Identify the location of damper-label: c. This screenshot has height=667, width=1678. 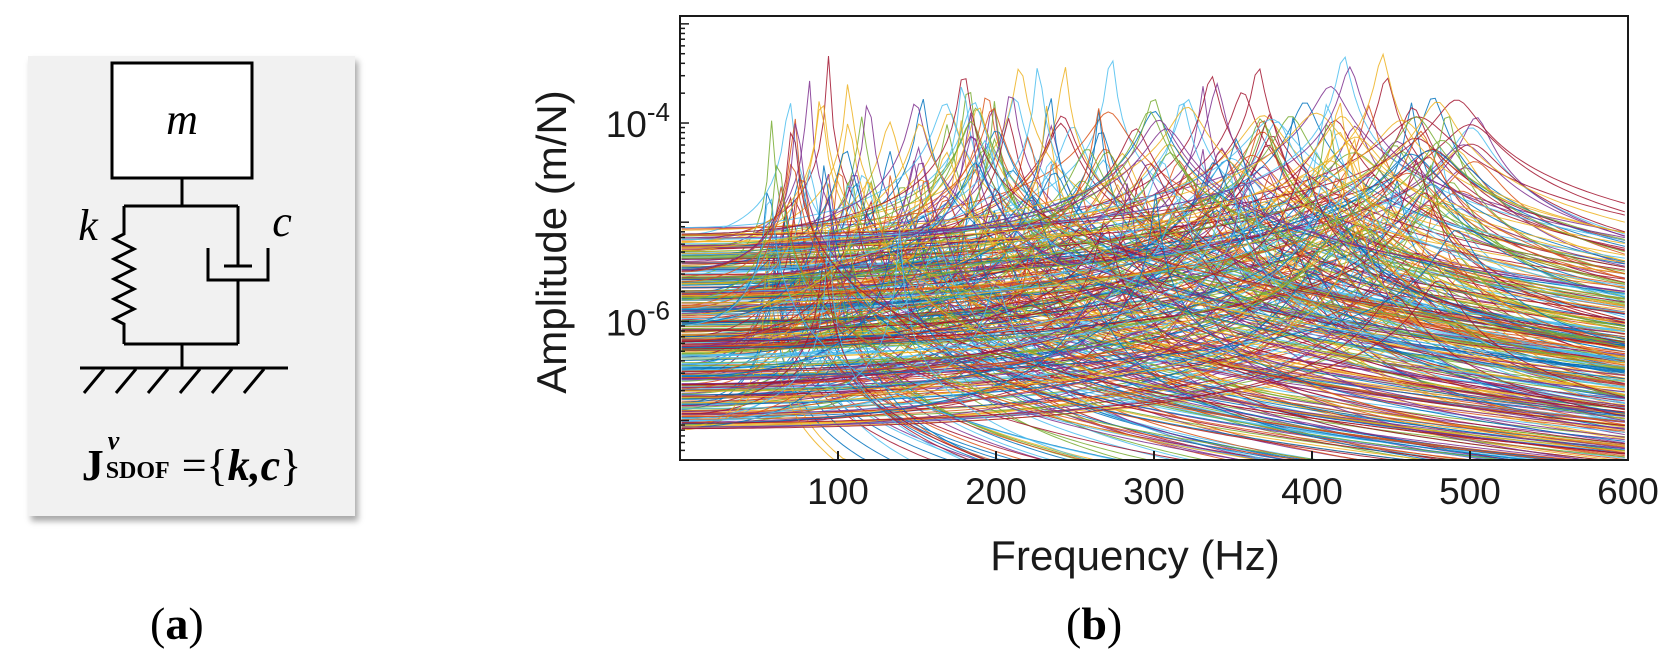
(282, 221).